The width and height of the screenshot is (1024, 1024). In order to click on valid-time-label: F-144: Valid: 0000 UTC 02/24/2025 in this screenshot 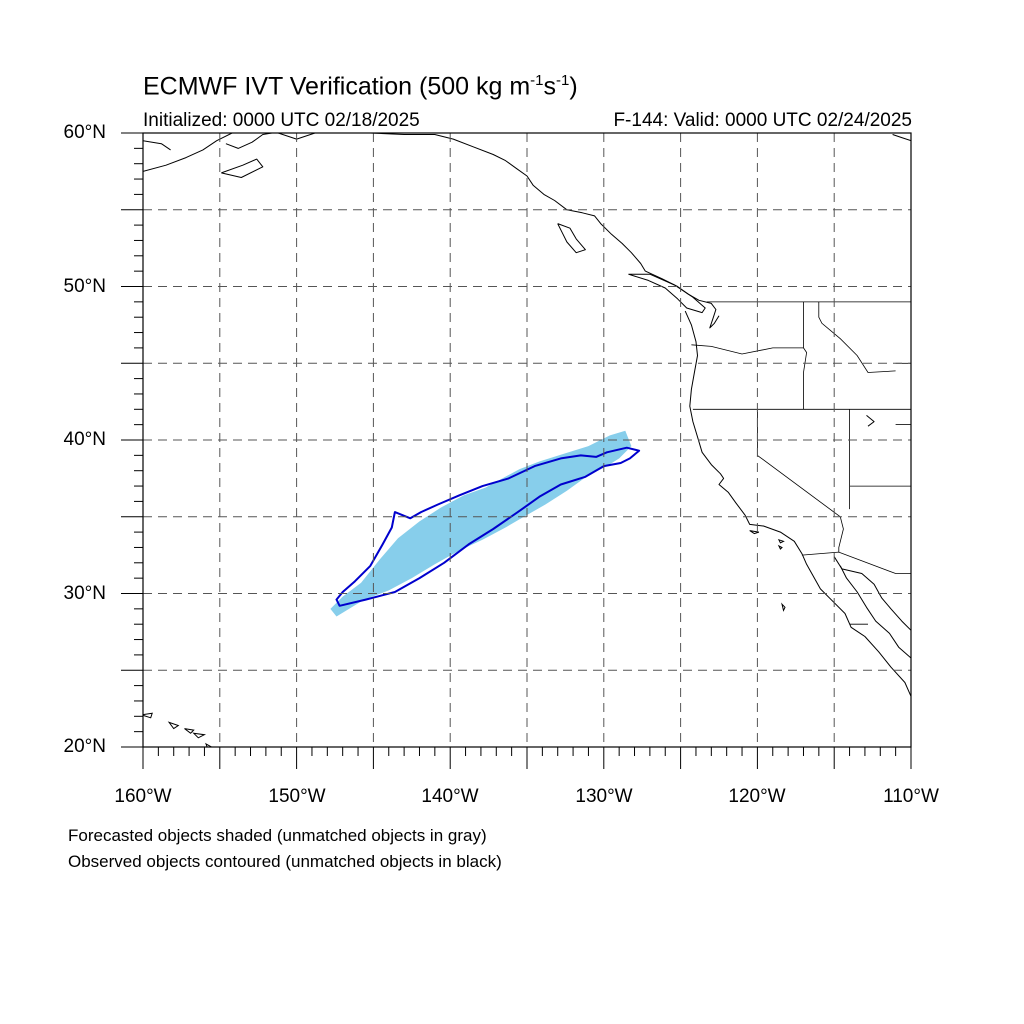, I will do `click(762, 120)`.